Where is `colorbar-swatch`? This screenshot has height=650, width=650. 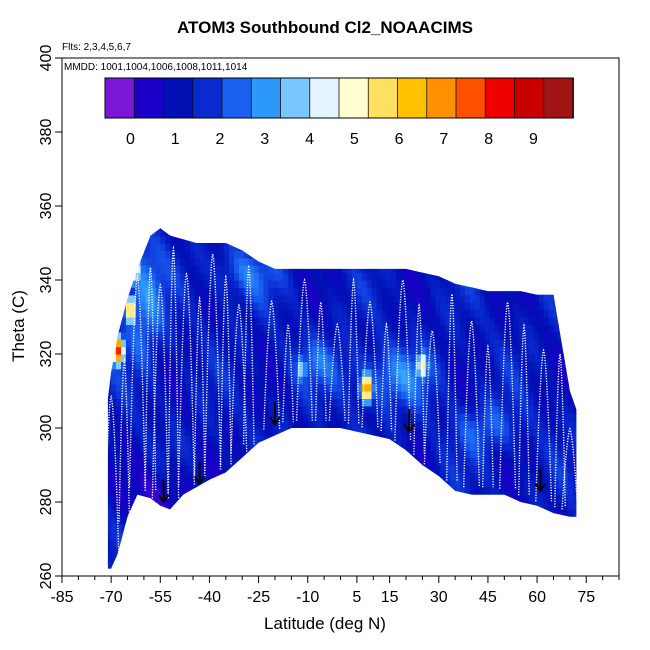 colorbar-swatch is located at coordinates (529, 98).